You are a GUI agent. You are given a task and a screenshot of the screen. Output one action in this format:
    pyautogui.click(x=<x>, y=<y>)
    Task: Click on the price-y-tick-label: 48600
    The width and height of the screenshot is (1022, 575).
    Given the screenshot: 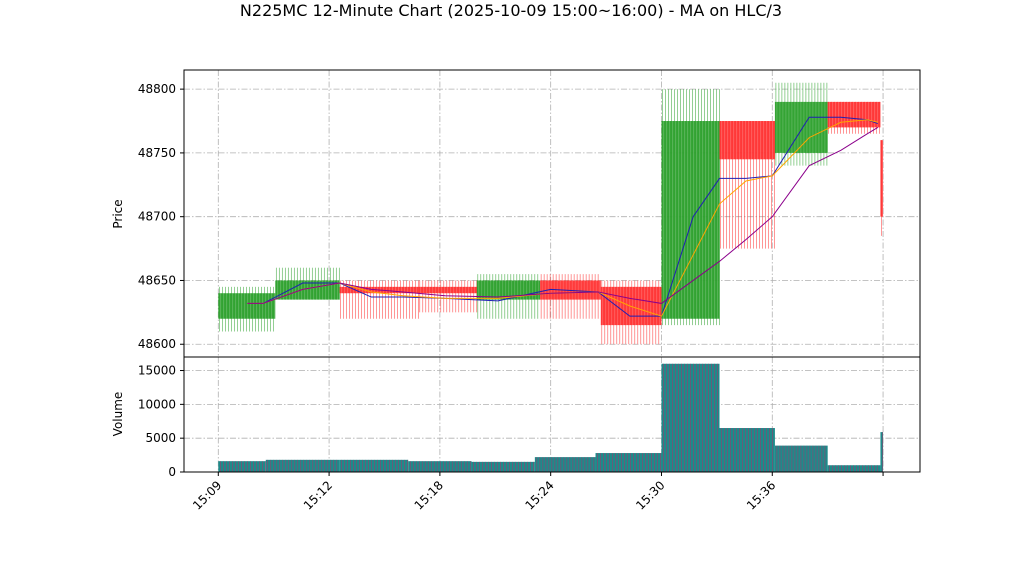 What is the action you would take?
    pyautogui.click(x=157, y=344)
    